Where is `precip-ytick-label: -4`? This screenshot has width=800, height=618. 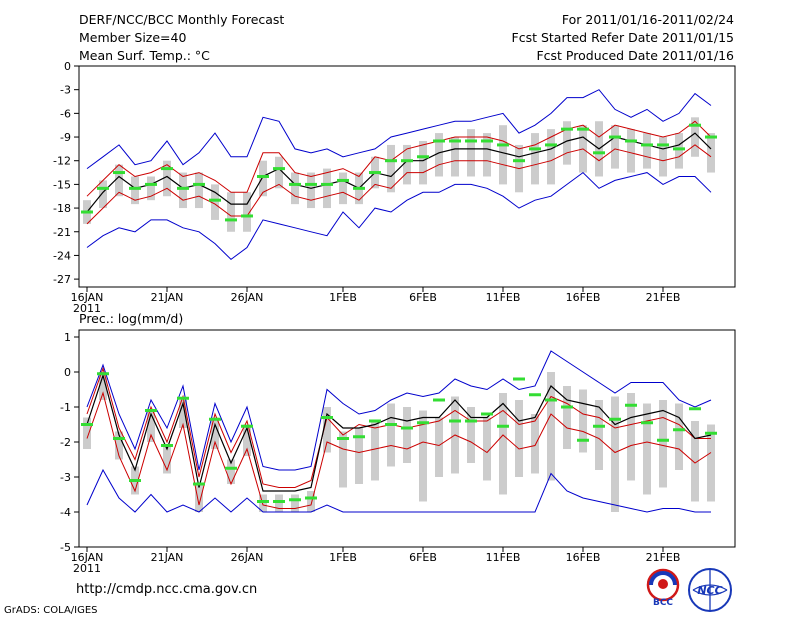
precip-ytick-label: -4 is located at coordinates (65, 512).